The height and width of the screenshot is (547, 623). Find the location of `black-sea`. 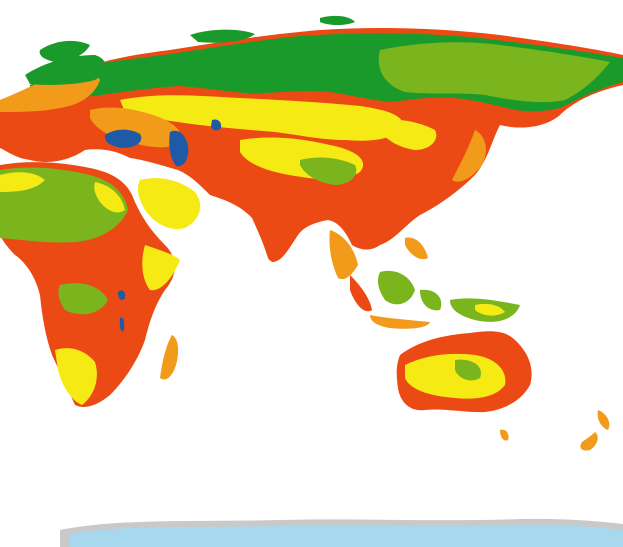

black-sea is located at coordinates (123, 138).